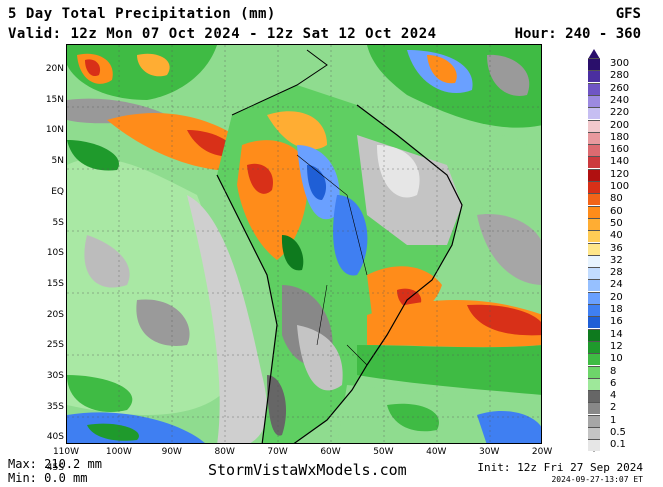 The height and width of the screenshot is (487, 663). What do you see at coordinates (594, 54) in the screenshot?
I see `legend-top-arrow-icon` at bounding box center [594, 54].